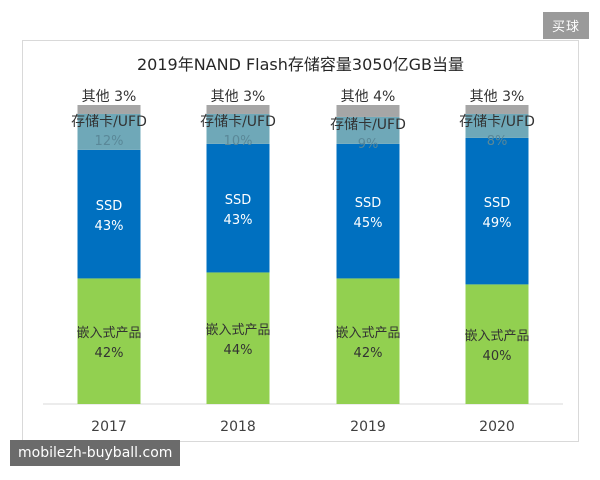  I want to click on bar-embedded-2017, so click(109, 341).